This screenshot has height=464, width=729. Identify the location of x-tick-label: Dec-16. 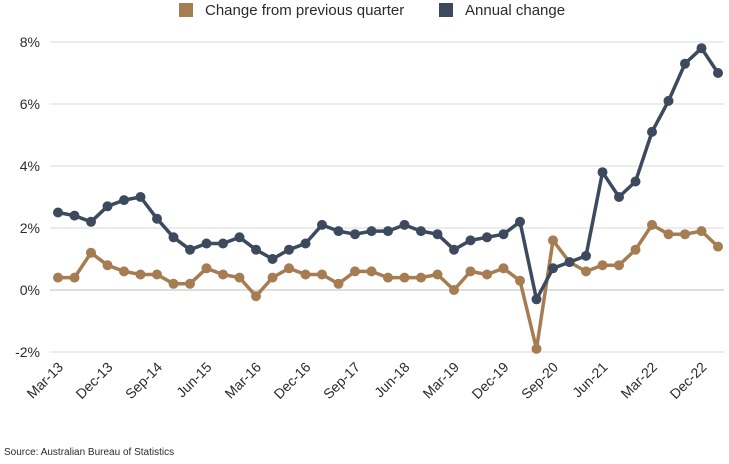
(291, 380).